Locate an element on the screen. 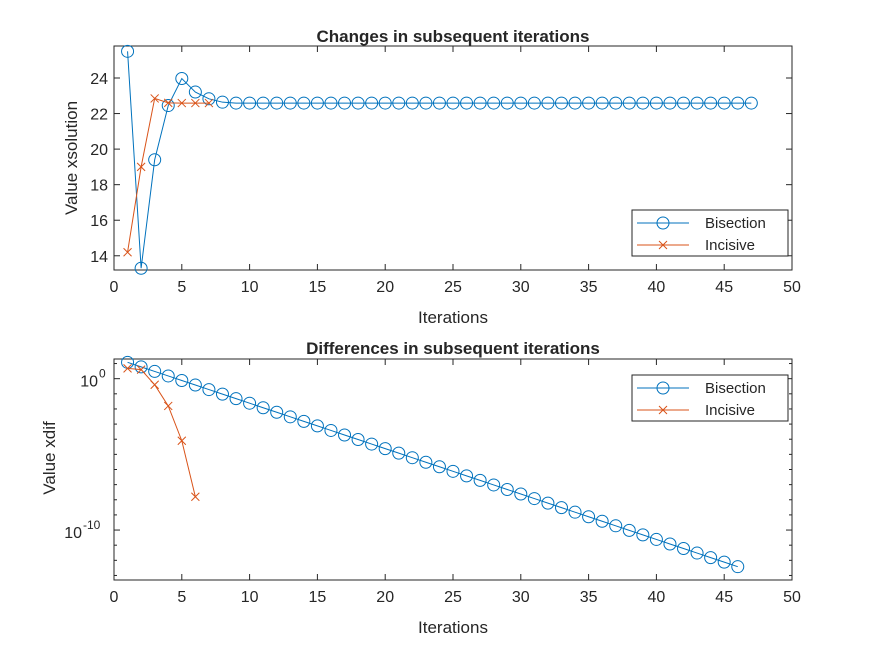  top-x-tick-label: 20 is located at coordinates (385, 287).